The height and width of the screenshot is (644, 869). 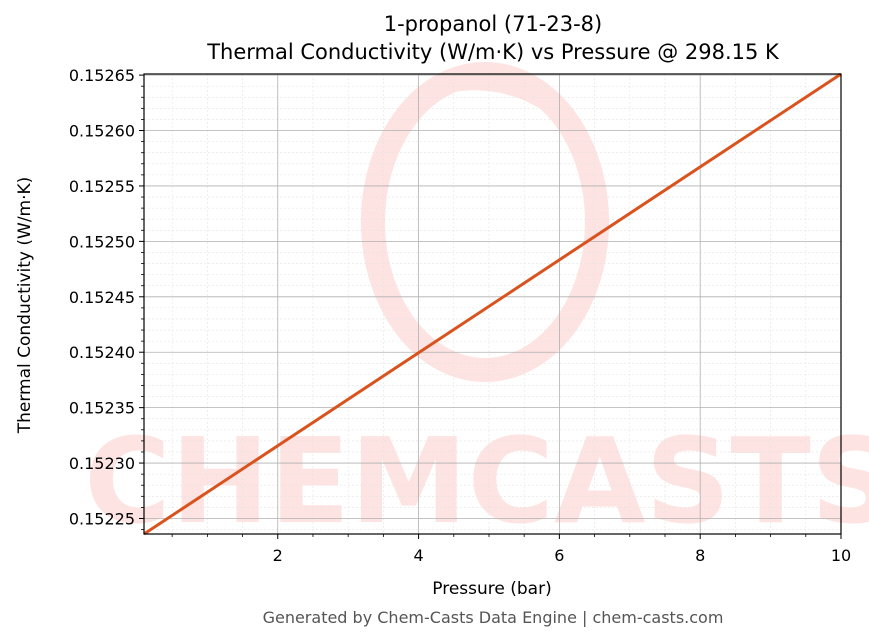 I want to click on chart-title: 1-propanol (71-23-8), so click(x=493, y=24).